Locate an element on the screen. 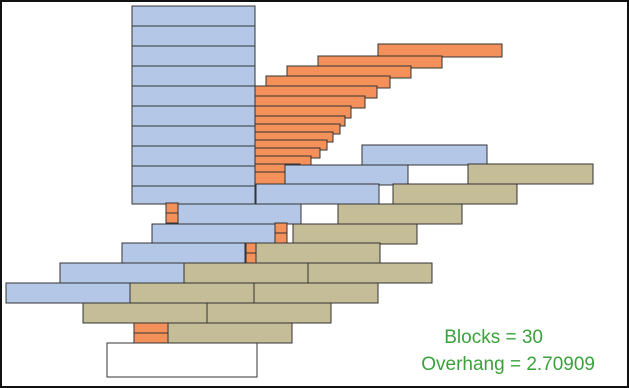  overhang-value-label: Overhang = 2.70909 is located at coordinates (508, 364).